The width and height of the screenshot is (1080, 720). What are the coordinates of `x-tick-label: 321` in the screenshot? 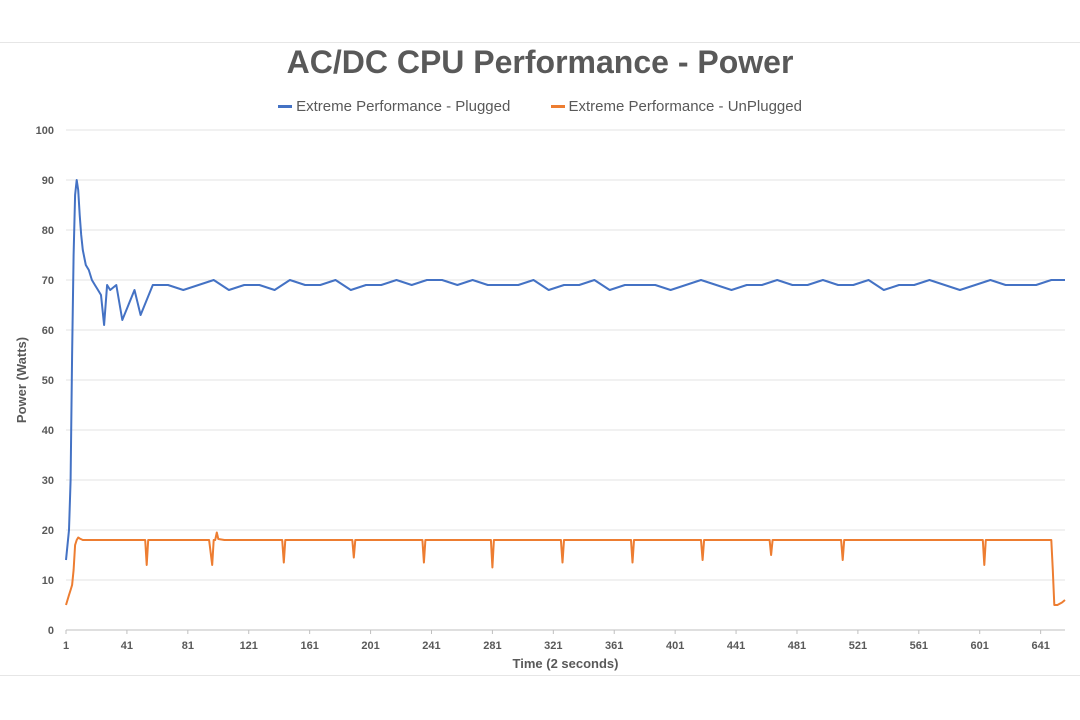 It's located at (553, 646).